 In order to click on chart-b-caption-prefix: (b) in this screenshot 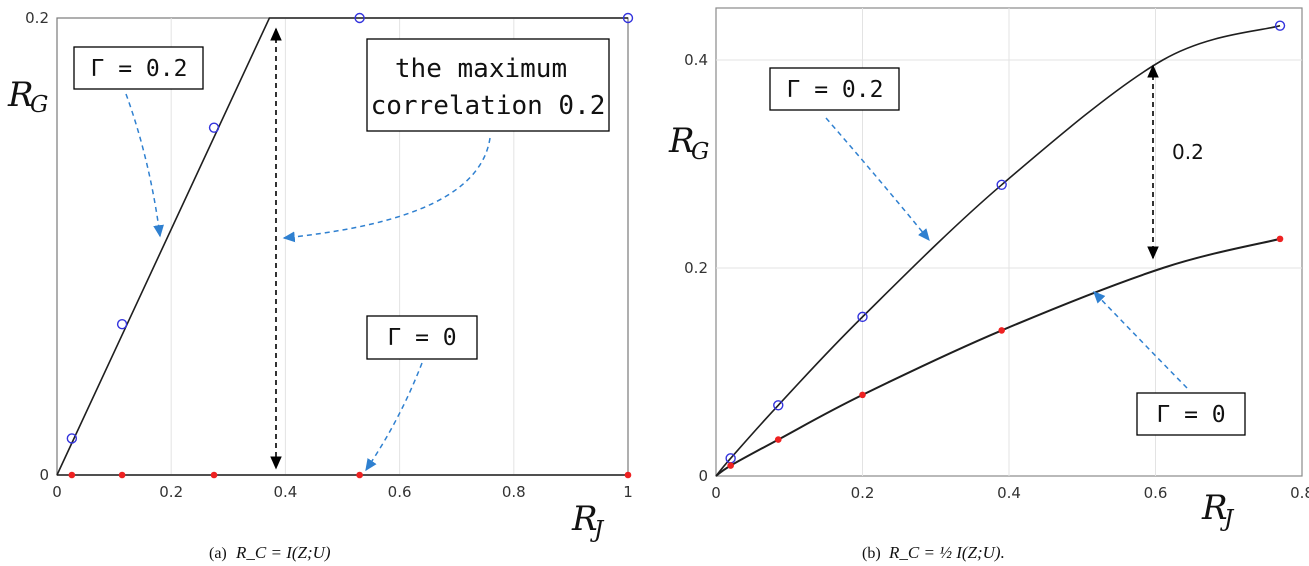, I will do `click(871, 553)`.